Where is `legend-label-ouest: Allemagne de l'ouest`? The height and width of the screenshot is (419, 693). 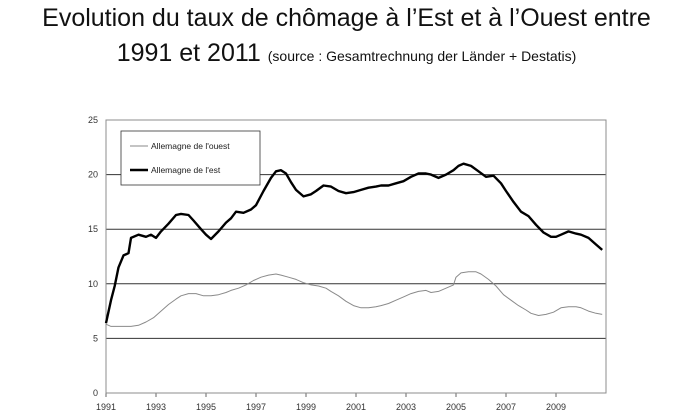
legend-label-ouest: Allemagne de l'ouest is located at coordinates (190, 146).